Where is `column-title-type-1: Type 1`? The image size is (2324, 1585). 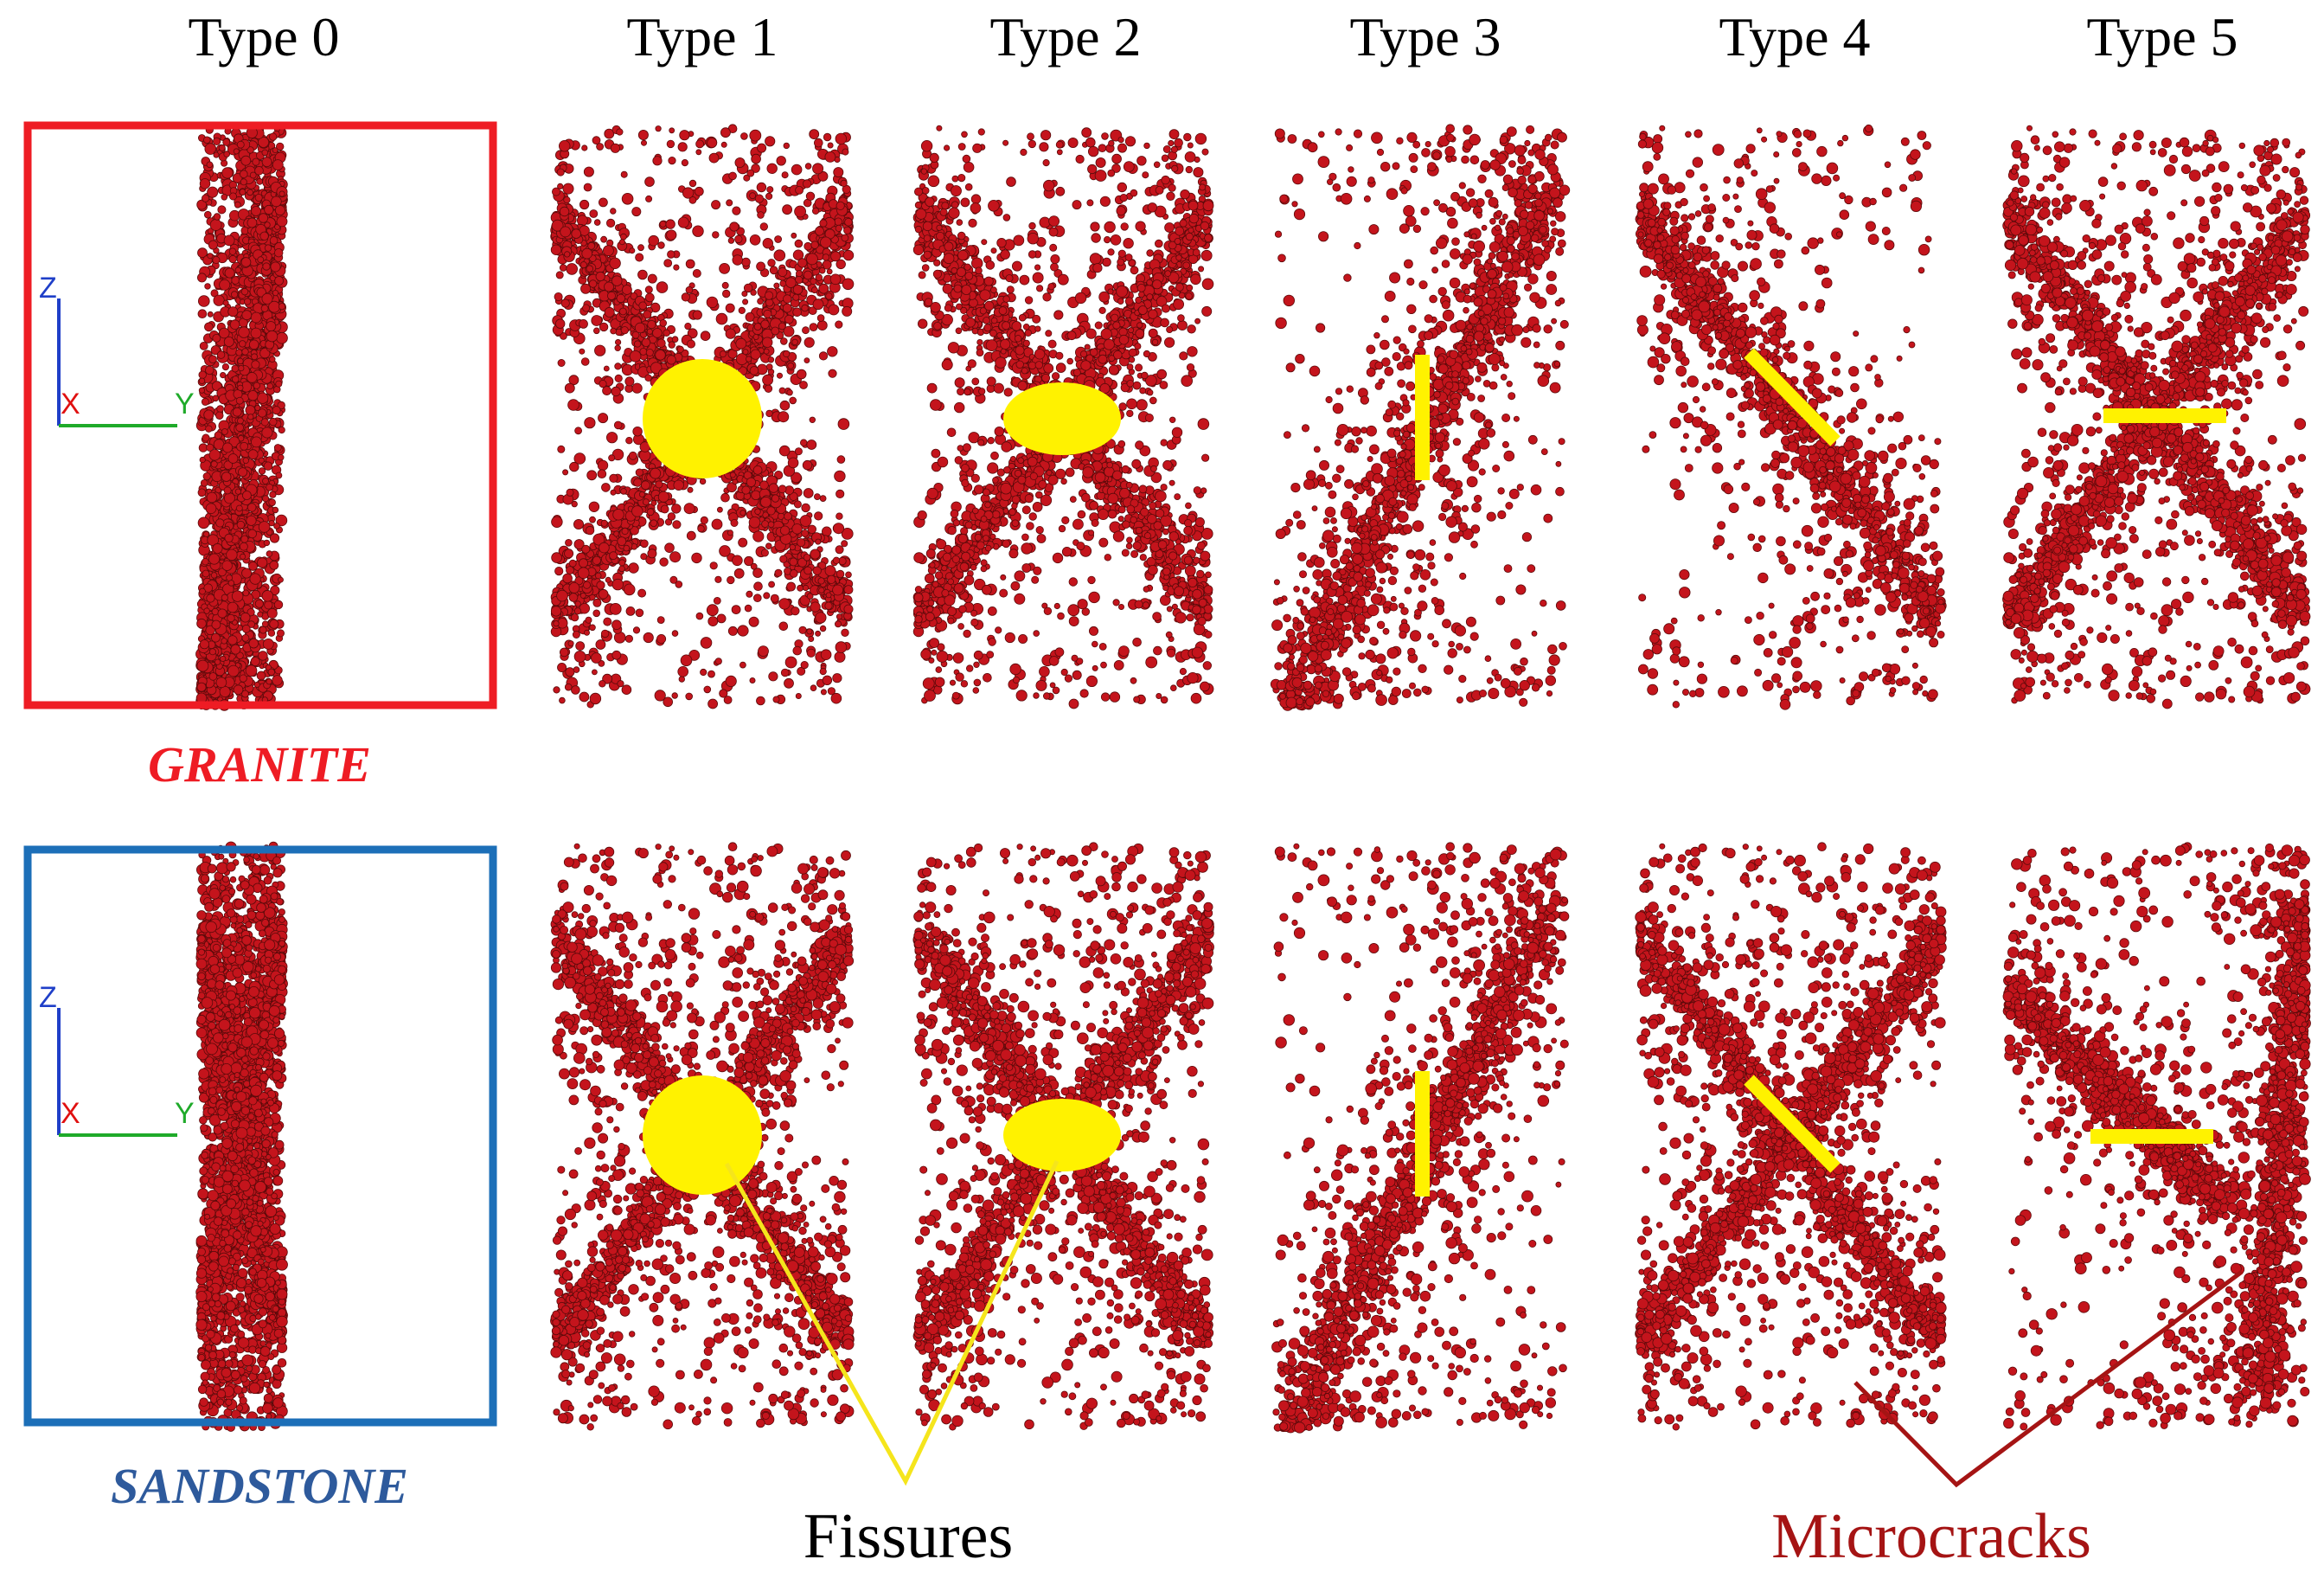 column-title-type-1: Type 1 is located at coordinates (702, 36).